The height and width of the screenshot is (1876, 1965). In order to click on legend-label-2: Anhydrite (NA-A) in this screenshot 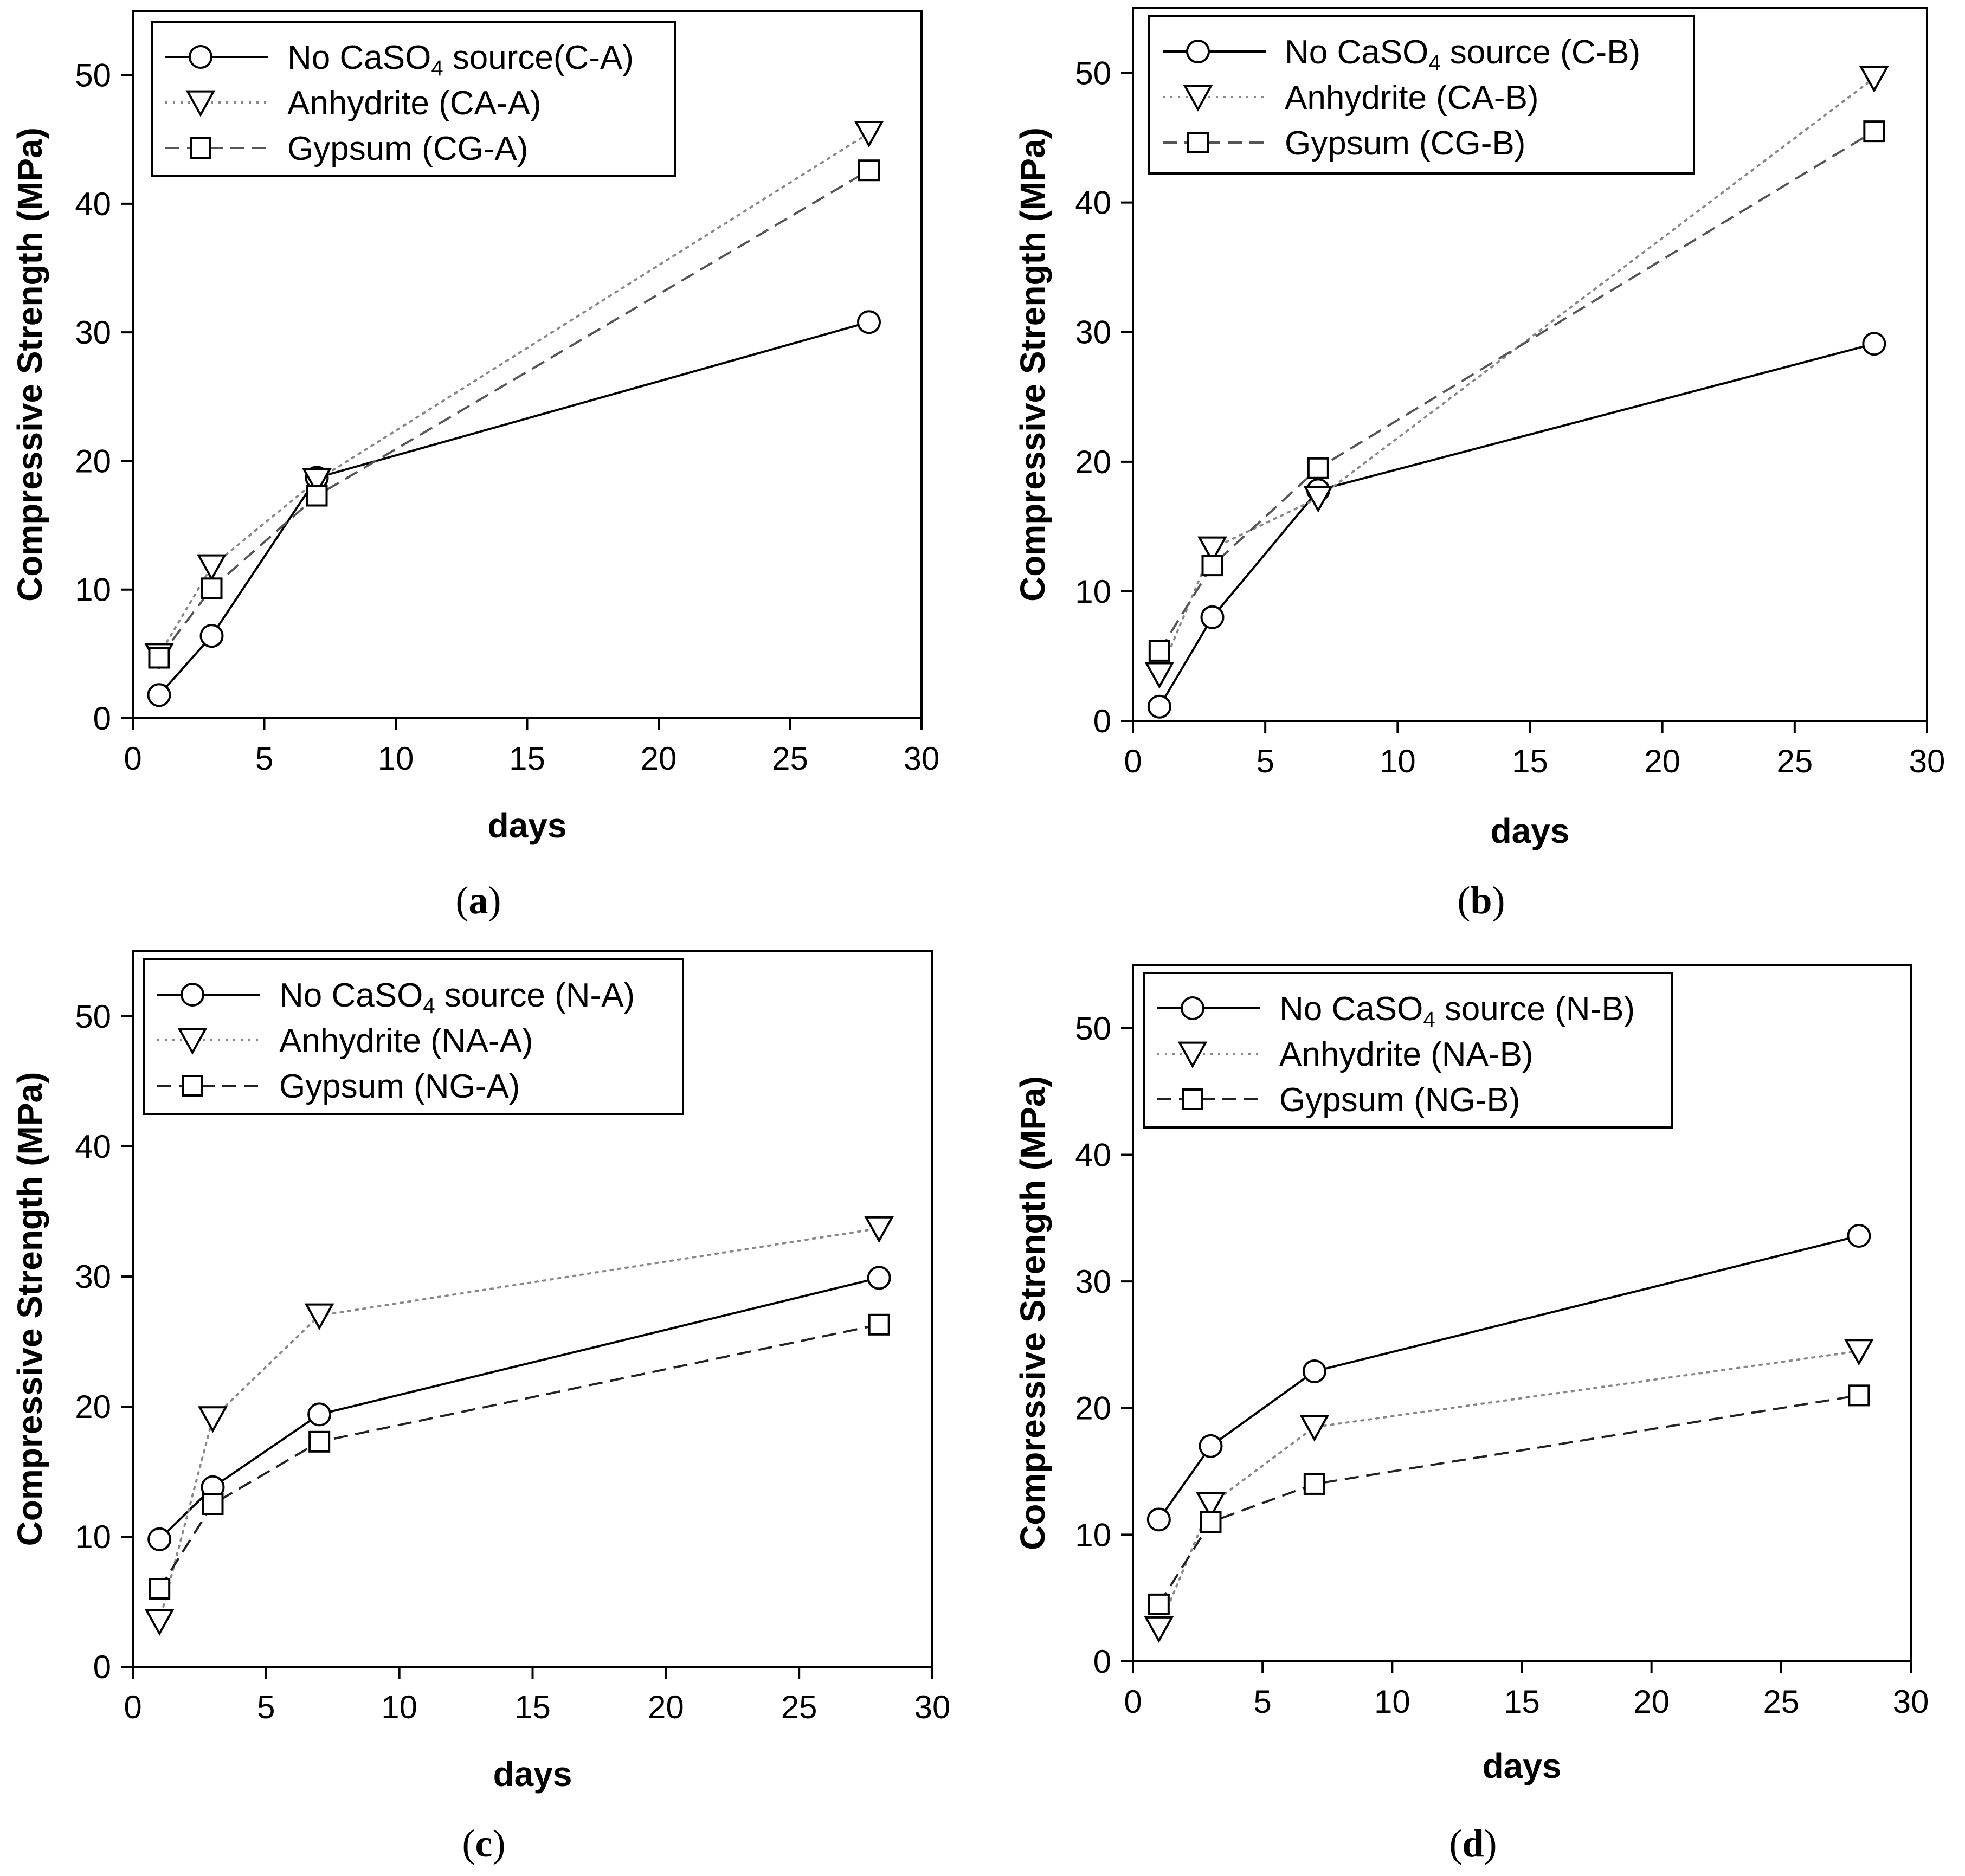, I will do `click(406, 1041)`.